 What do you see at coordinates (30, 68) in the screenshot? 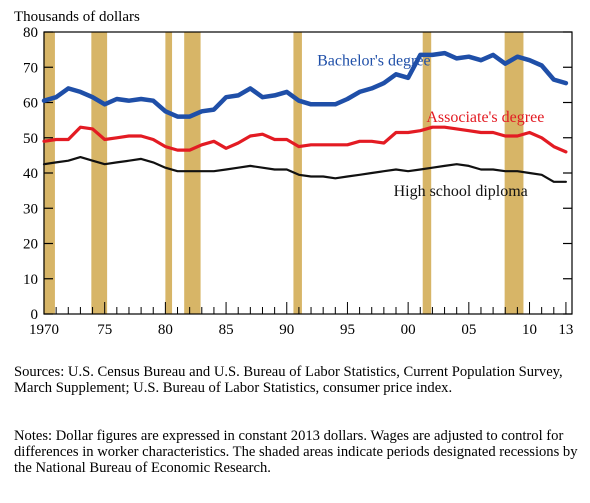
I see `y-tick-label: 70` at bounding box center [30, 68].